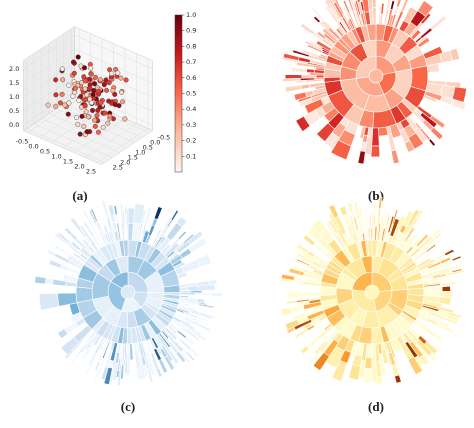  I want to click on panel-label: (d), so click(376, 406).